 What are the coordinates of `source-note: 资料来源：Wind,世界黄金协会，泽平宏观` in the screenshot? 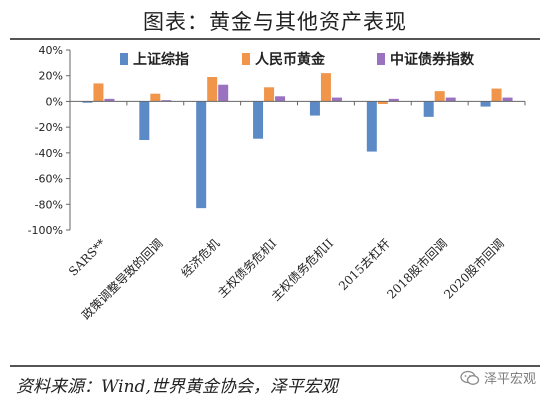 It's located at (177, 387).